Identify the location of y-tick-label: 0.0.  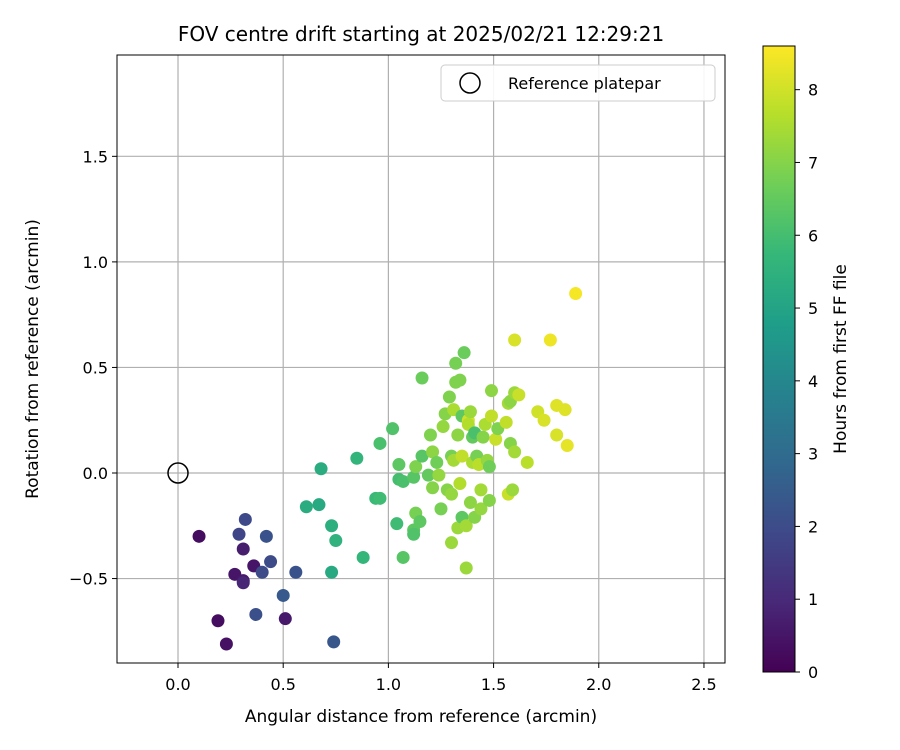
(95, 473).